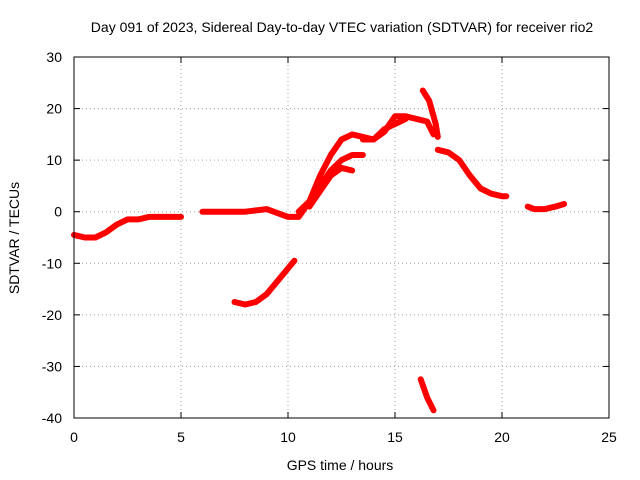  I want to click on y-tick-label: 30, so click(54, 57).